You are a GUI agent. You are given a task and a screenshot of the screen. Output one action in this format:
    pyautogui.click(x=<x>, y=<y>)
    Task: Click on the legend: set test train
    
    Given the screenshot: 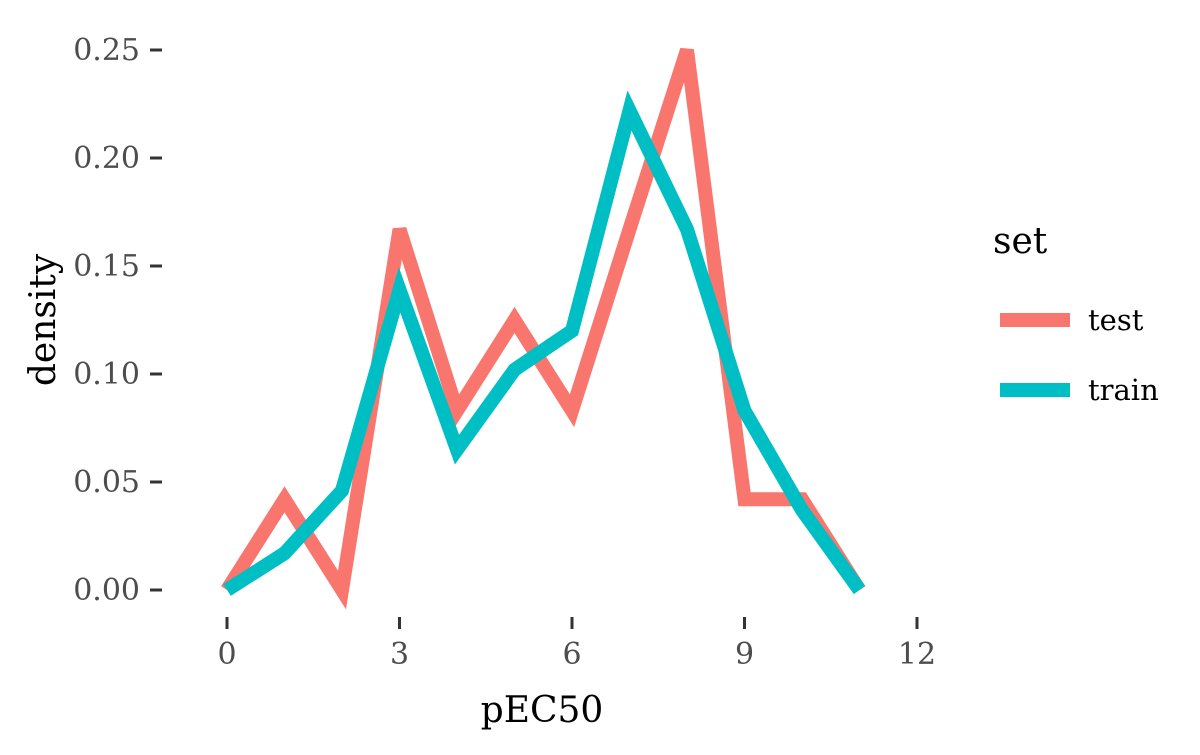 What is the action you would take?
    pyautogui.click(x=1076, y=314)
    